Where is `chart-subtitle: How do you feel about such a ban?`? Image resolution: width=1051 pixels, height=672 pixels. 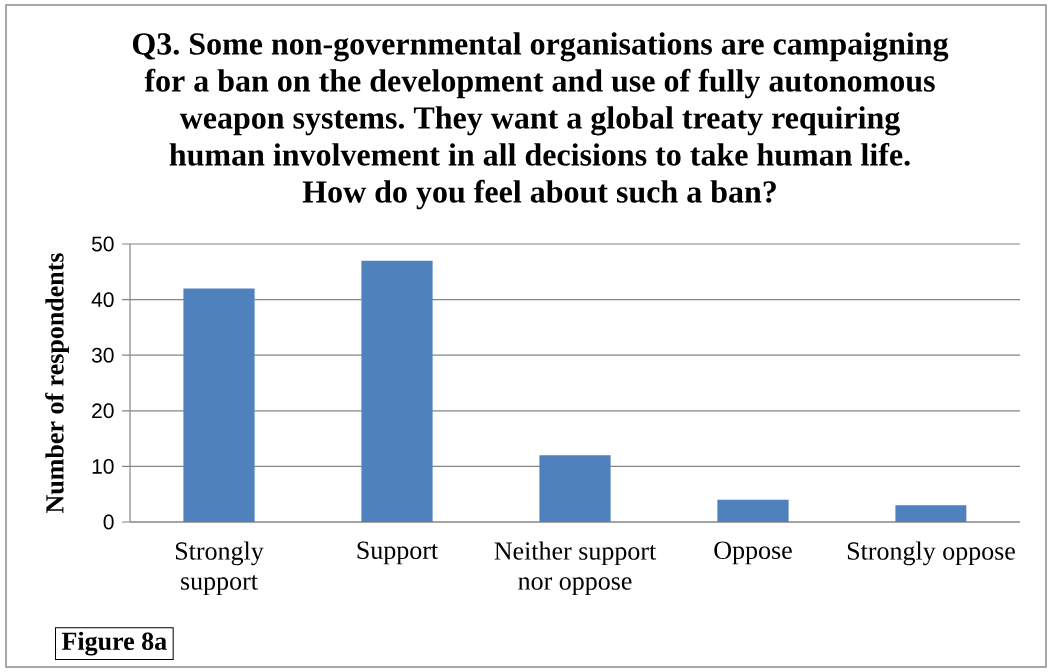
chart-subtitle: How do you feel about such a ban? is located at coordinates (539, 194).